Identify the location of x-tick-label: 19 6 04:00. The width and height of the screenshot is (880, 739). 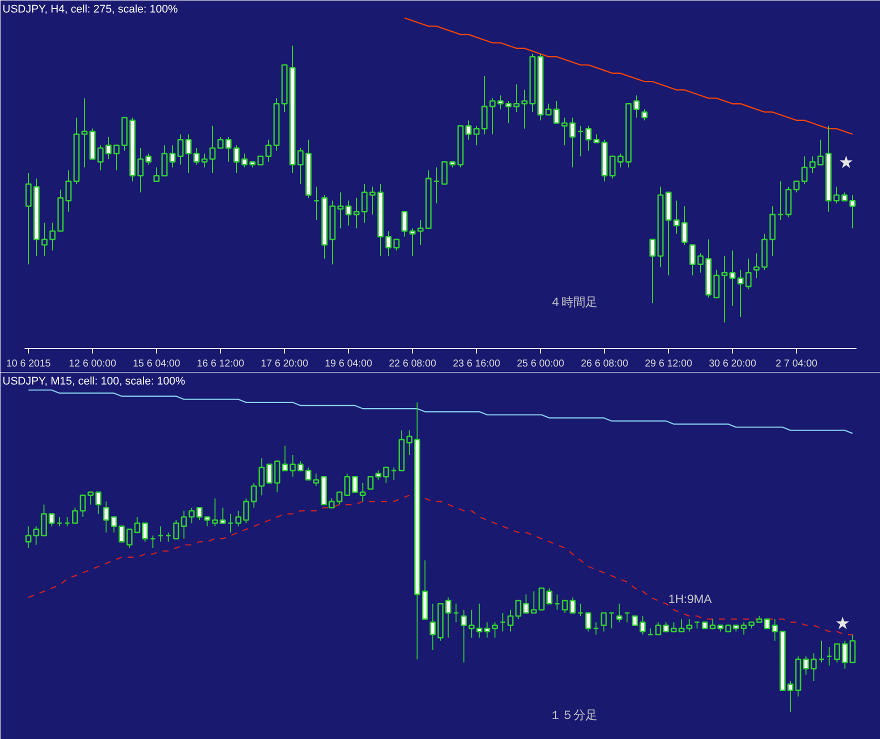
(348, 364).